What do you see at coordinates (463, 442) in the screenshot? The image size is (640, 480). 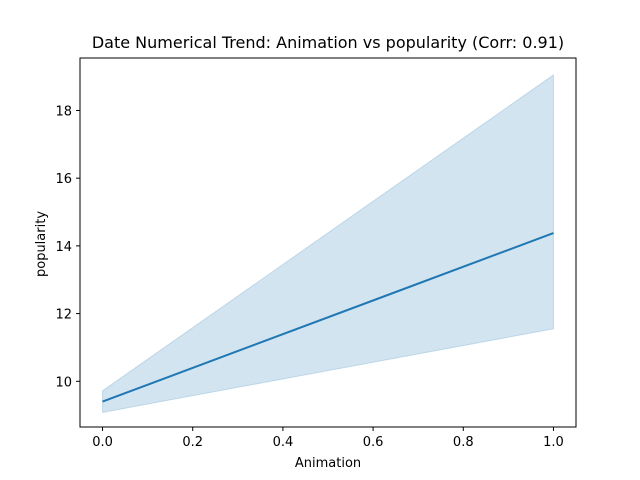 I see `x-tick-label: 0.8` at bounding box center [463, 442].